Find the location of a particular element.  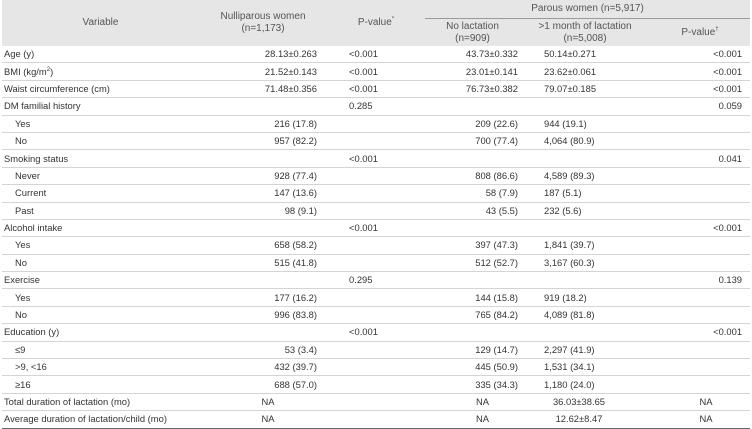

row-label: ≤9 is located at coordinates (100, 350).